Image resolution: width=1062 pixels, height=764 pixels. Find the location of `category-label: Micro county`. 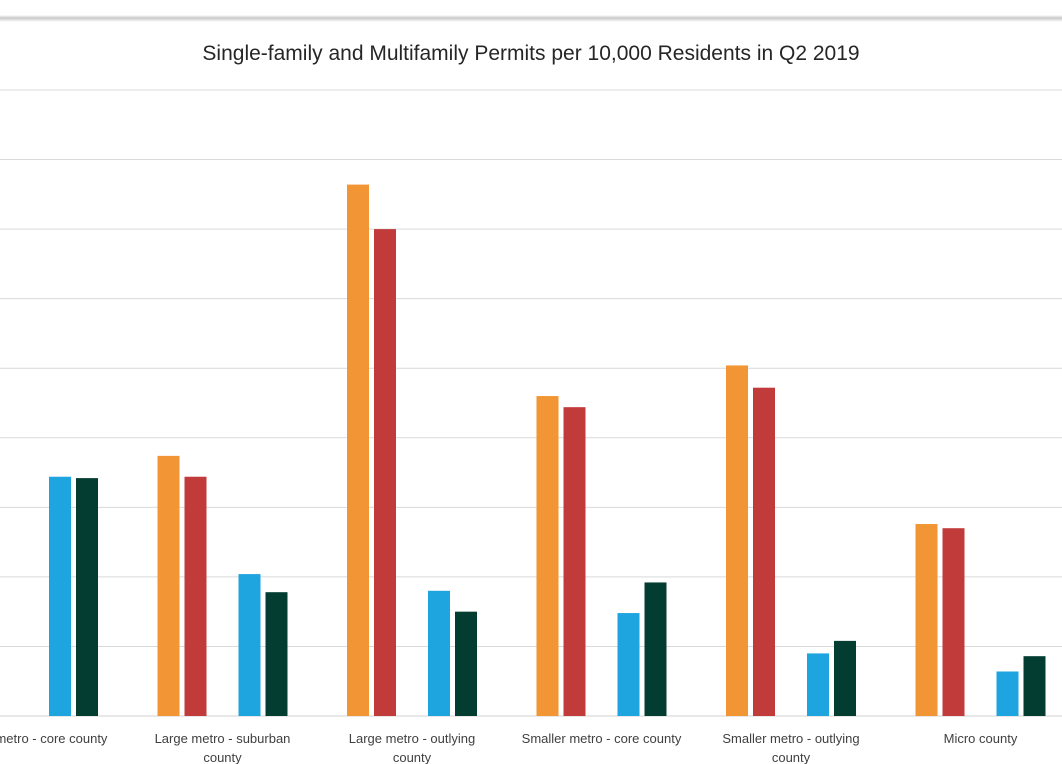

category-label: Micro county is located at coordinates (981, 738).